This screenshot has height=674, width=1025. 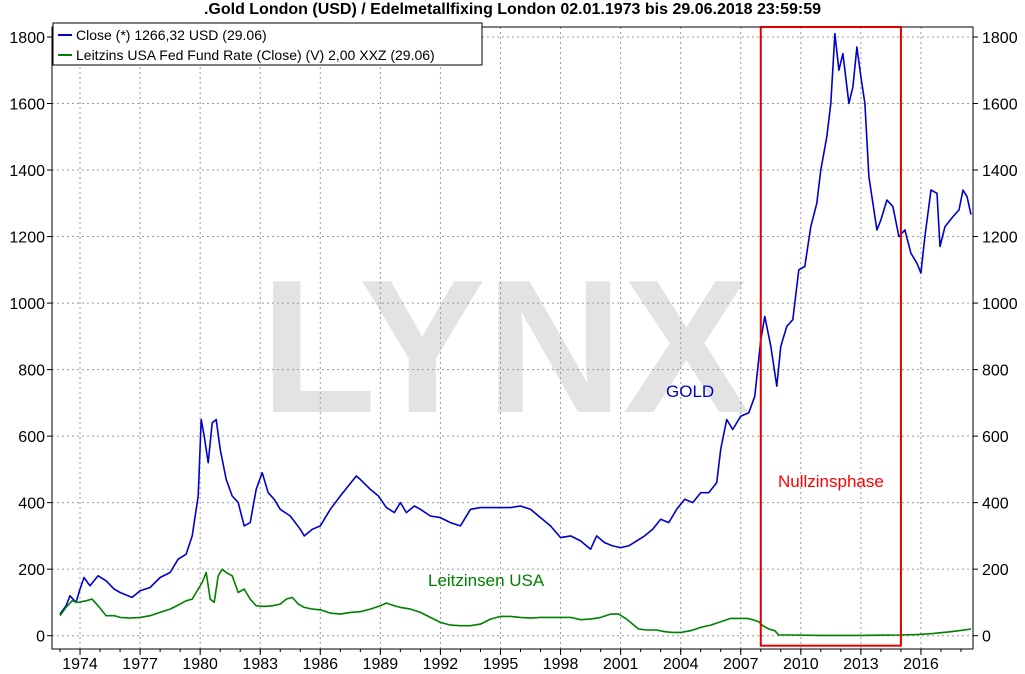 What do you see at coordinates (995, 437) in the screenshot?
I see `y-tick-label-right: 600` at bounding box center [995, 437].